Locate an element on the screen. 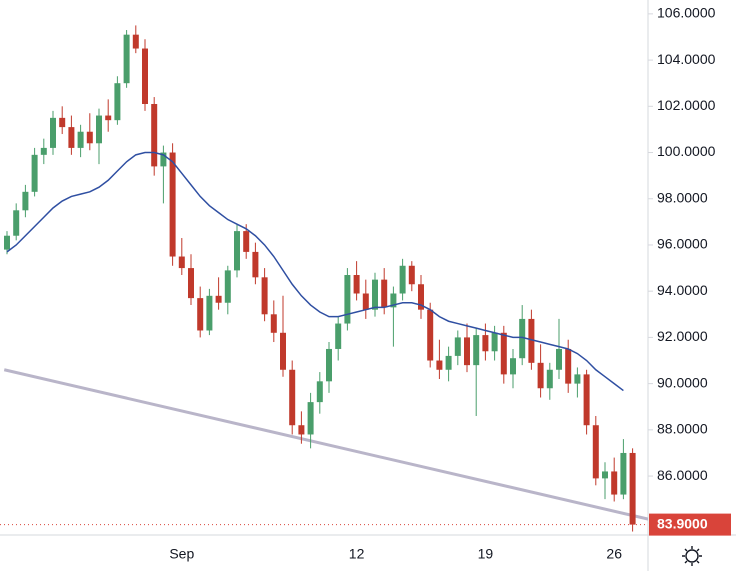 The image size is (736, 571). y-tick-label: 92.0000 is located at coordinates (682, 336).